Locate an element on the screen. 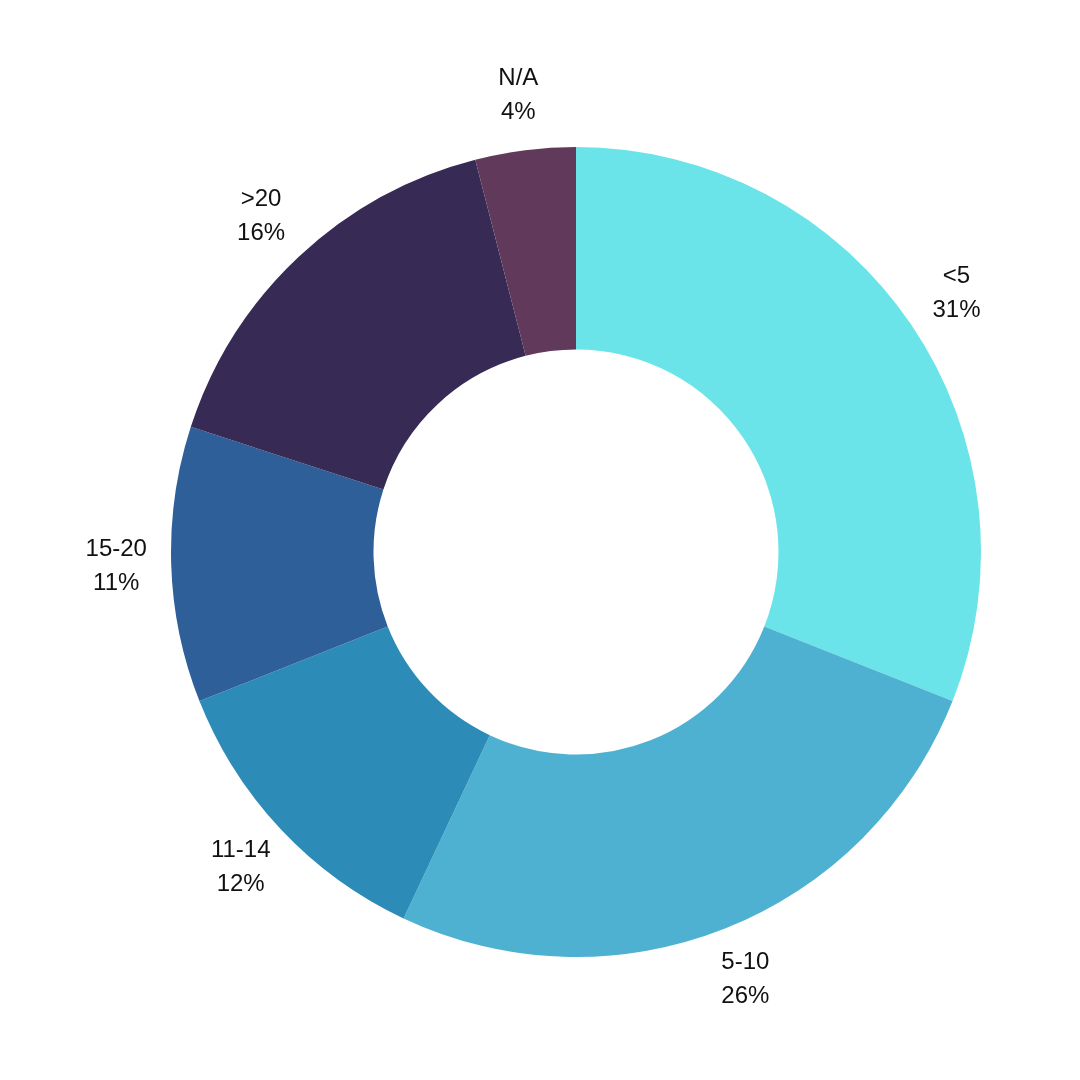  data-label: 26% is located at coordinates (745, 995).